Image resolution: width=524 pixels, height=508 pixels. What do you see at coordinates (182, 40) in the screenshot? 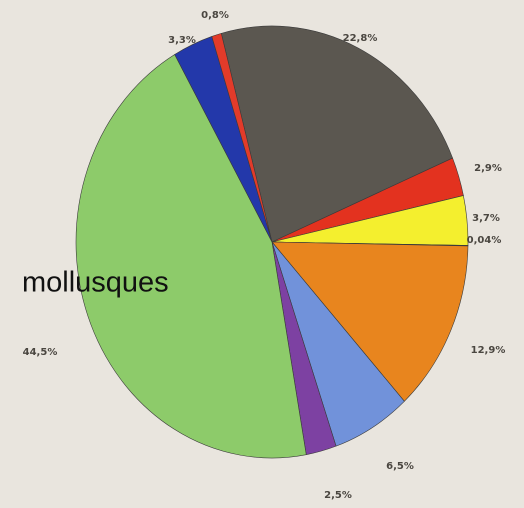
I see `data-label: 3,3%` at bounding box center [182, 40].